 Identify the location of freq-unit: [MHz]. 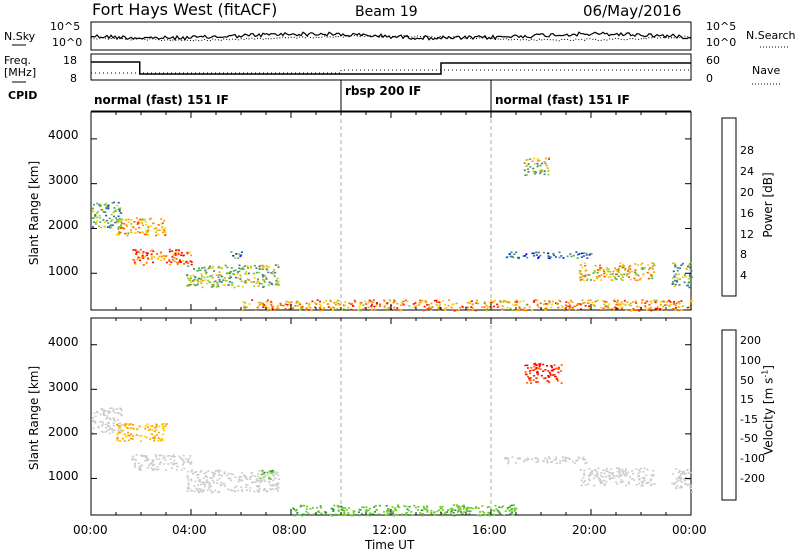
(20, 72).